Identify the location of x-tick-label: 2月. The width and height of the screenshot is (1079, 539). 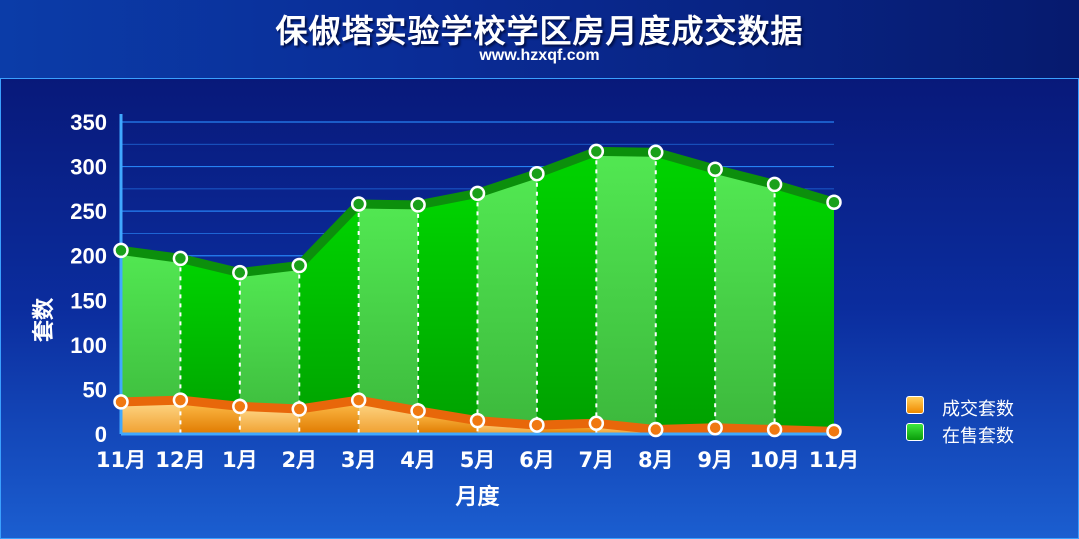
(299, 460).